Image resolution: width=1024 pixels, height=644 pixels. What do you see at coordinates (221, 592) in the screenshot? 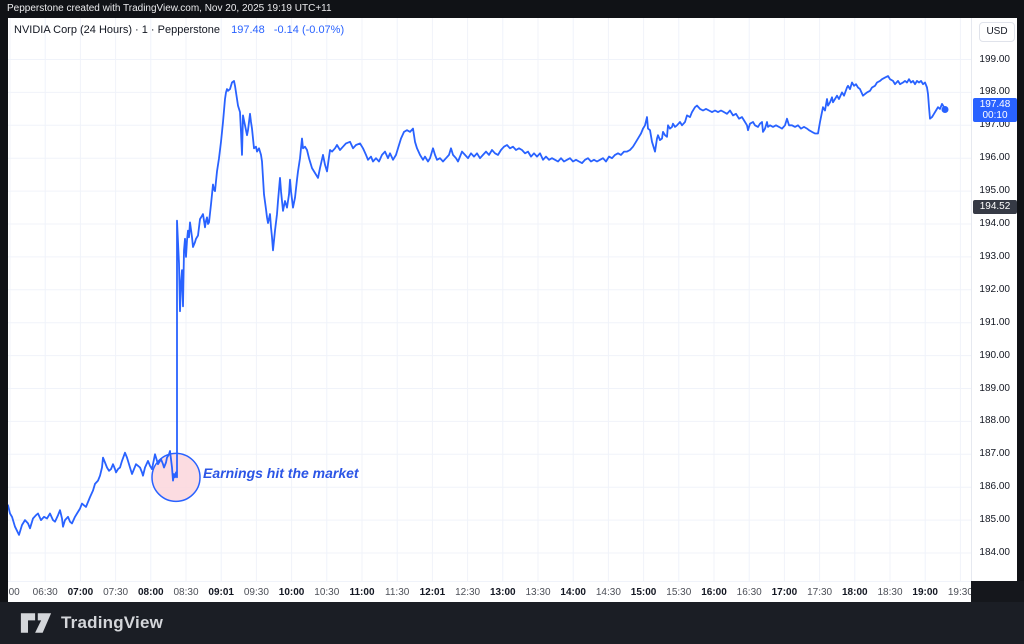
I see `time-tick-label: 09:01` at bounding box center [221, 592].